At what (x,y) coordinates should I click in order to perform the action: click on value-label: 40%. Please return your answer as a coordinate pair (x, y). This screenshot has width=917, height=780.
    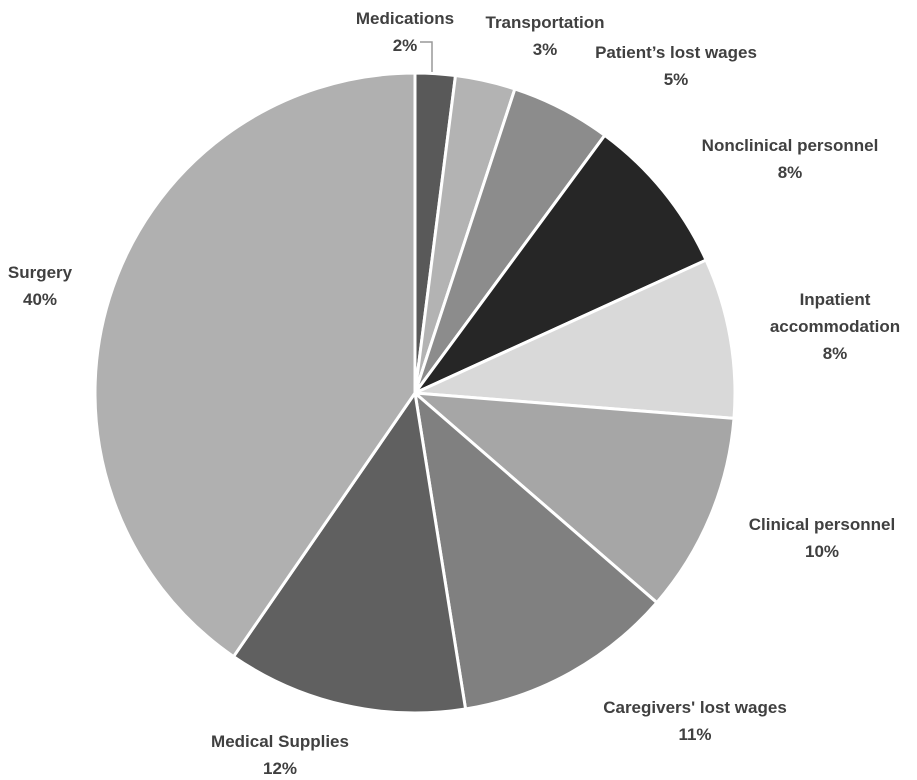
    Looking at the image, I should click on (40, 299).